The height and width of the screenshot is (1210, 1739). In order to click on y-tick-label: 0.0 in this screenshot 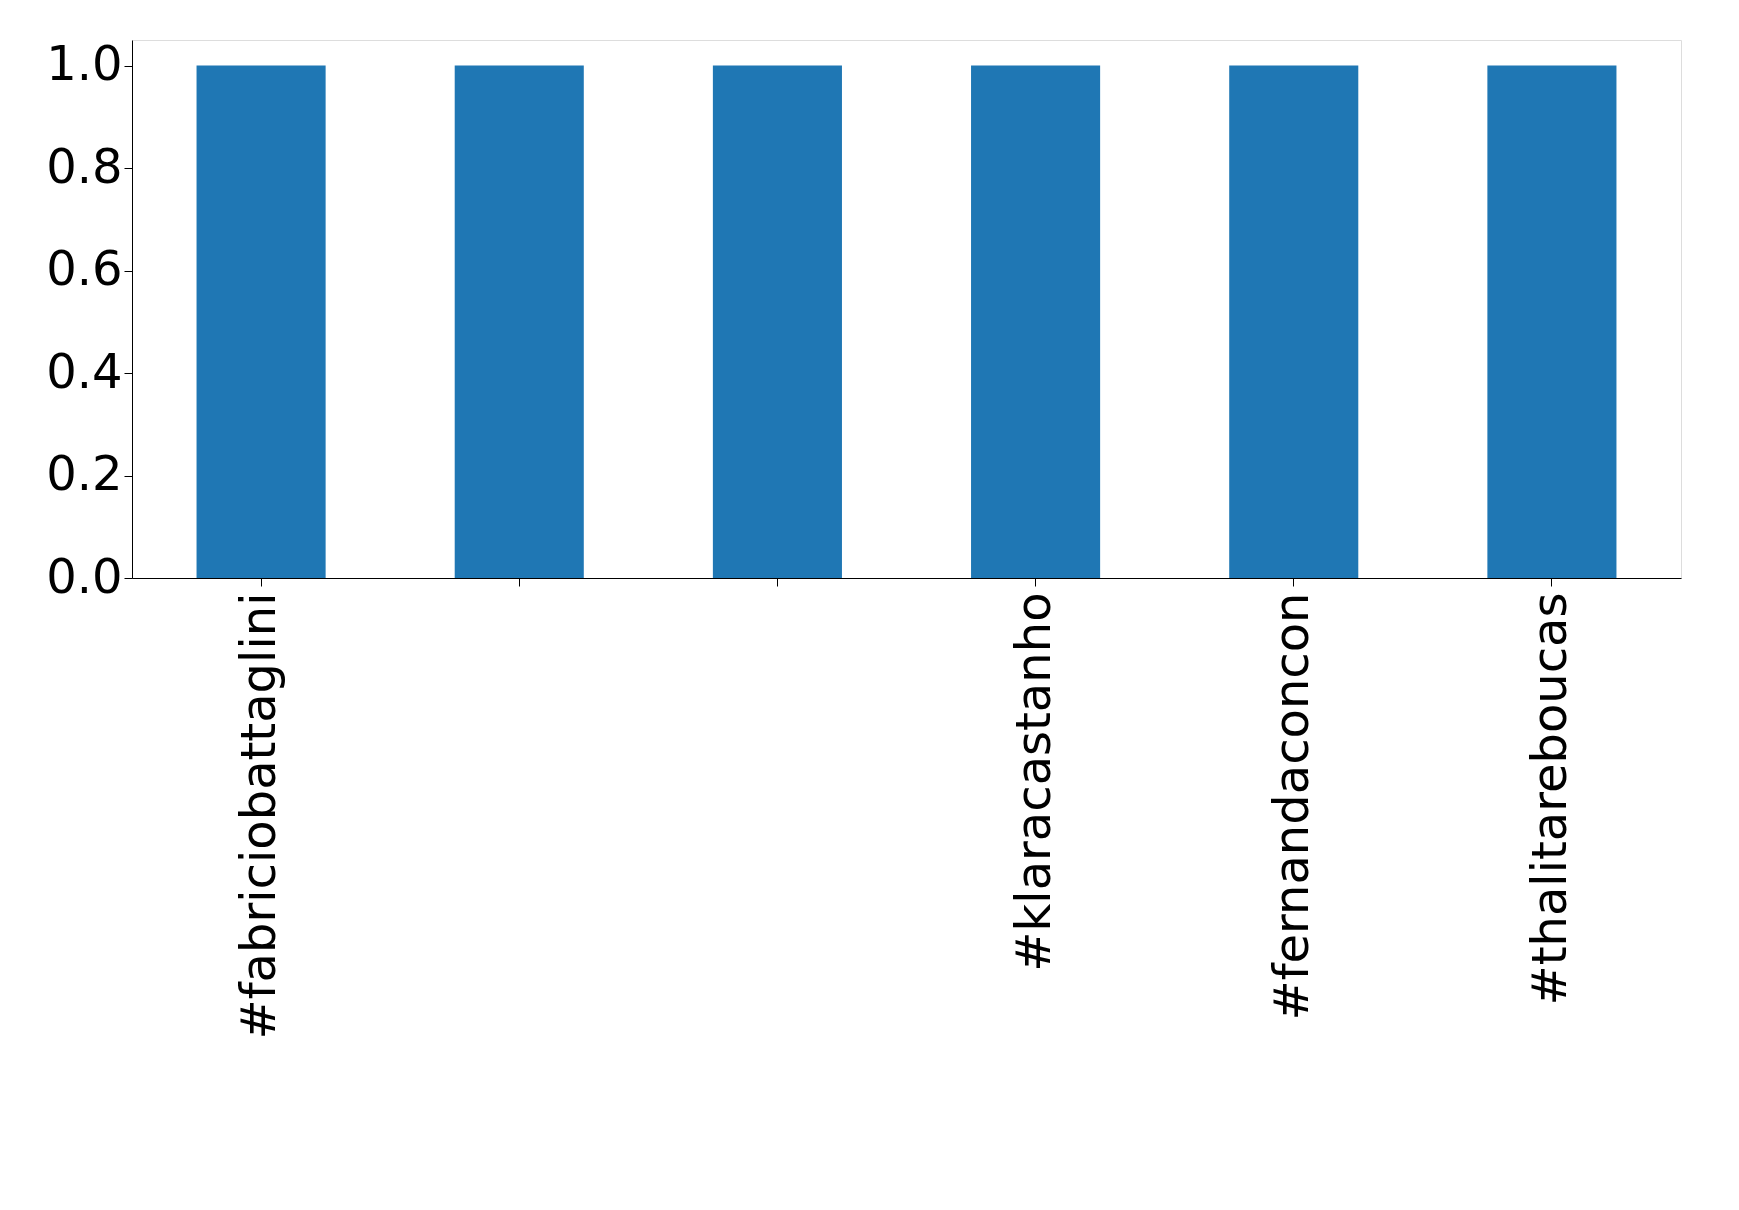, I will do `click(84, 575)`.